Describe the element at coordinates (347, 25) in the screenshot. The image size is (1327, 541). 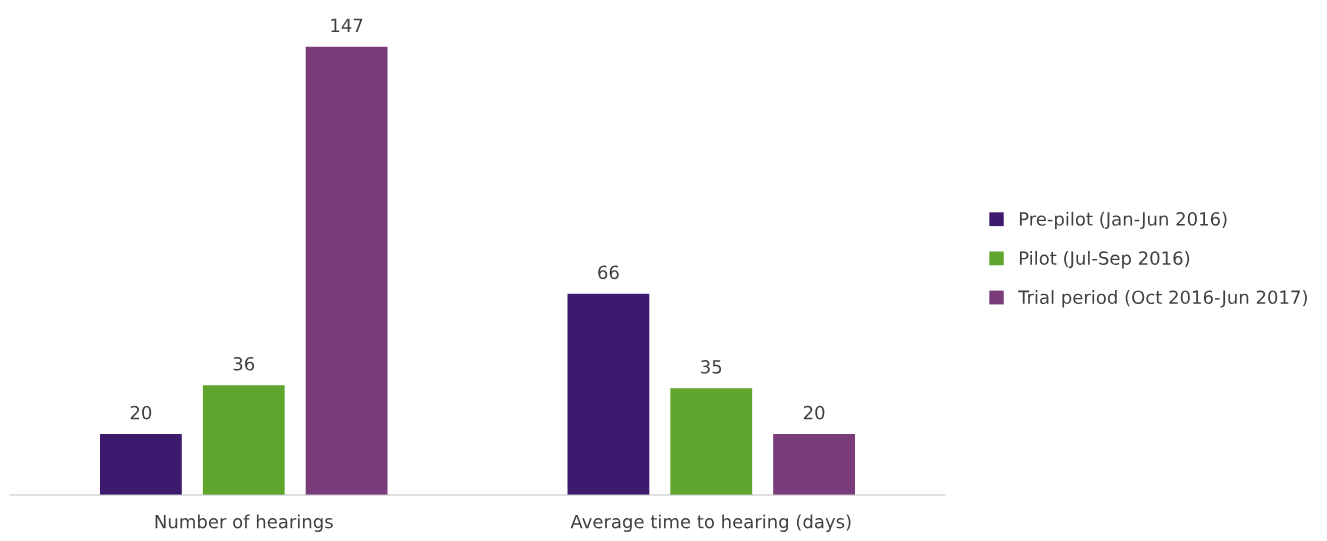
I see `data-label: 147` at that location.